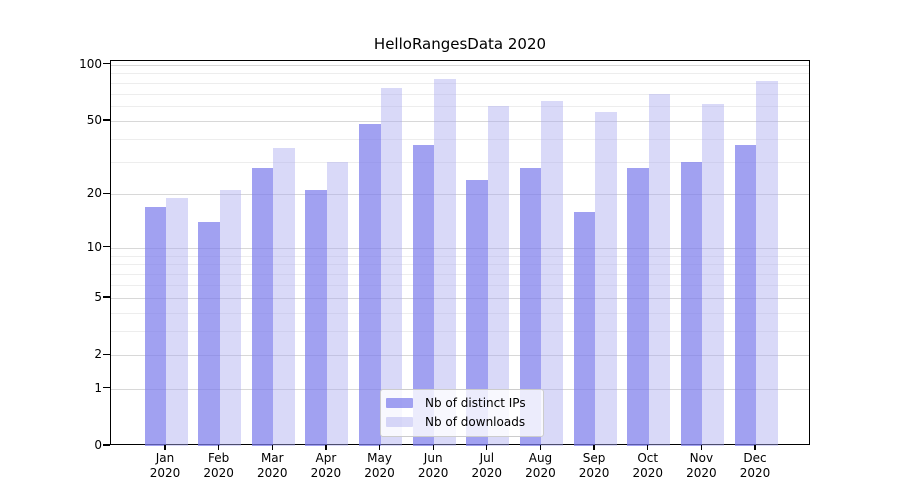  I want to click on legend-row-distinct-ips: Nb of distinct IPs, so click(460, 403).